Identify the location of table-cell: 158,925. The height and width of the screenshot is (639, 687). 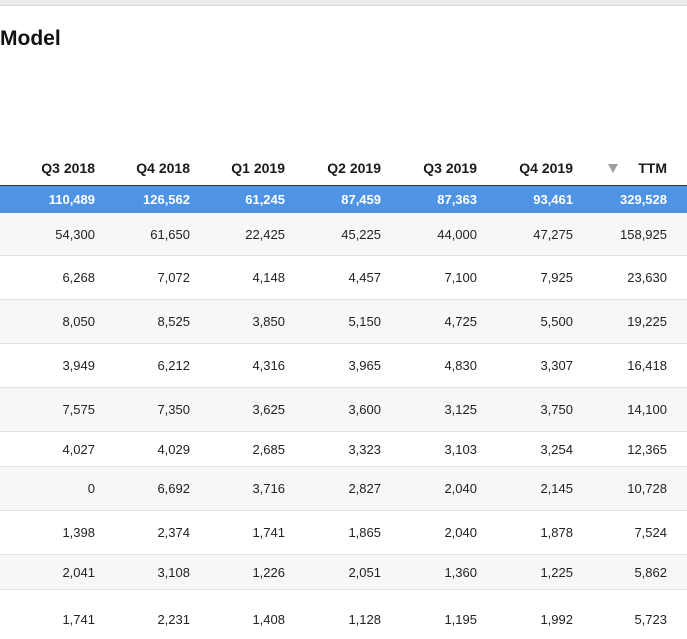
(634, 234).